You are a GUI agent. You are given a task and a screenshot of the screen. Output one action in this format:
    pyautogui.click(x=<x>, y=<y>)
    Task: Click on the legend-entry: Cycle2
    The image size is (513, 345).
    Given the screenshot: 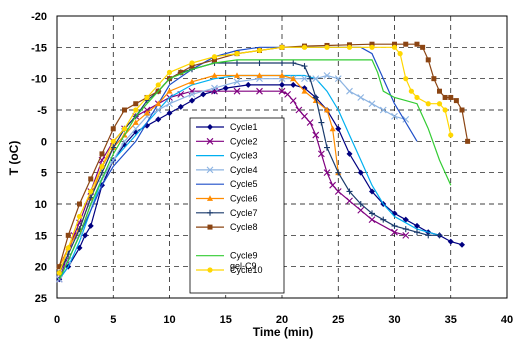 What is the action you would take?
    pyautogui.click(x=227, y=141)
    